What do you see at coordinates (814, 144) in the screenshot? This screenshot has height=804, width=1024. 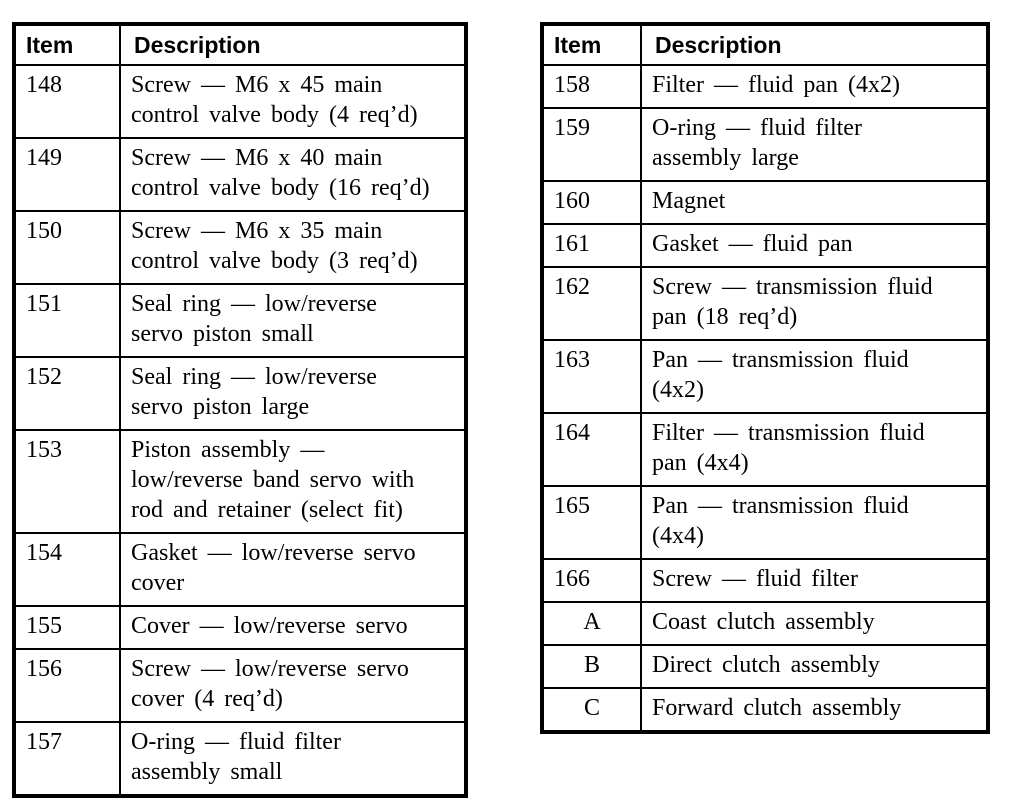 I see `description-cell: O-ring — fluid filter assembly large` at bounding box center [814, 144].